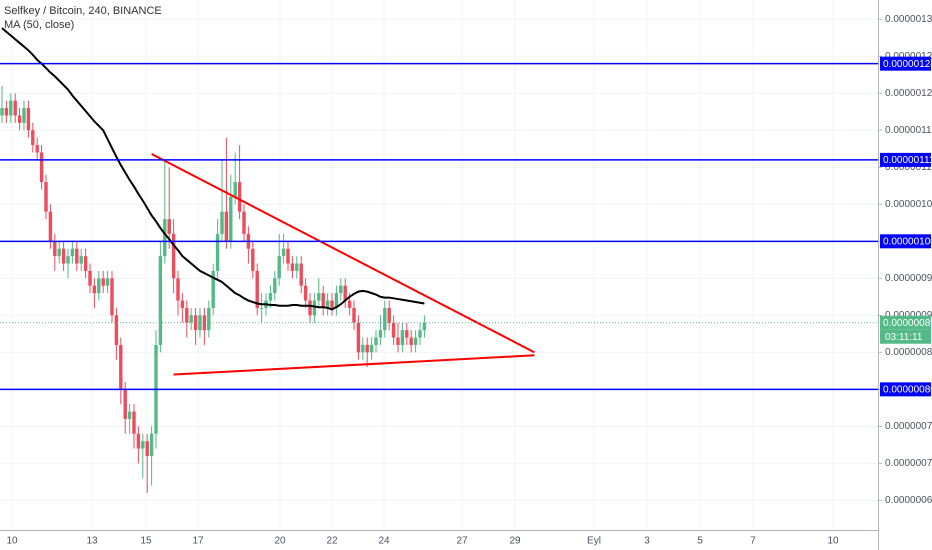 This screenshot has width=932, height=550. What do you see at coordinates (908, 130) in the screenshot?
I see `y-tick-label: 0.00000115` at bounding box center [908, 130].